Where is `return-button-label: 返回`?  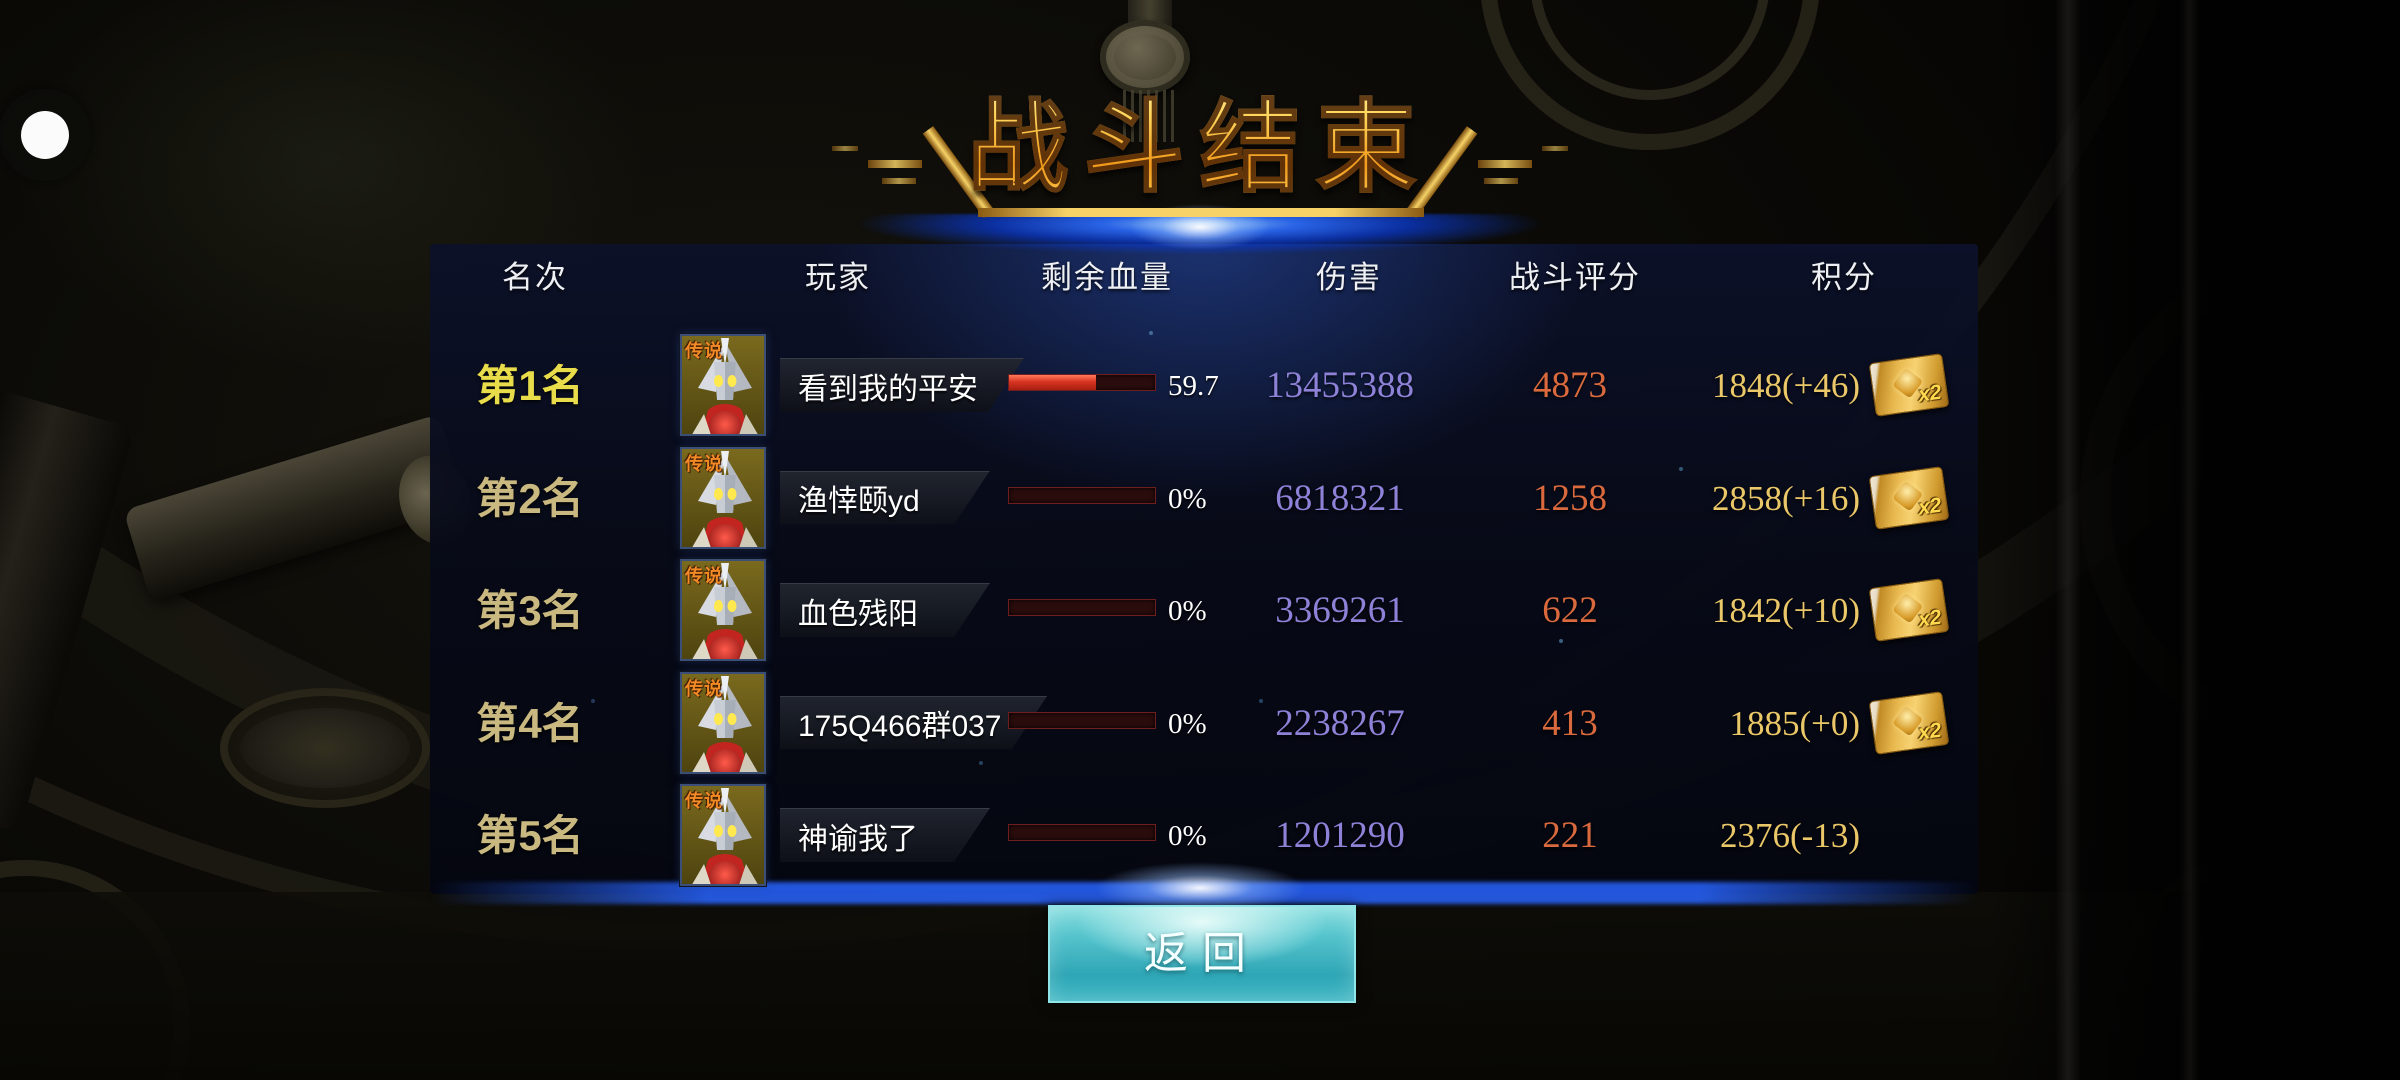 return-button-label: 返回 is located at coordinates (1202, 953).